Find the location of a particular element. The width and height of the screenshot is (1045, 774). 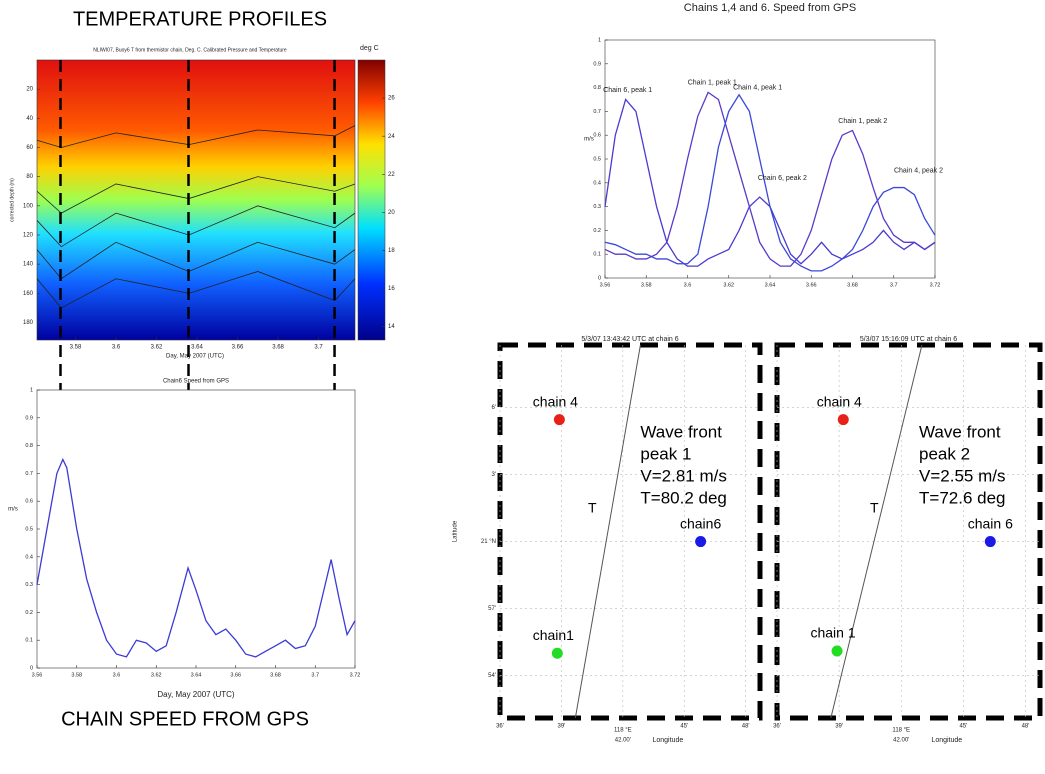

y-tick-label: 80 is located at coordinates (29, 177).